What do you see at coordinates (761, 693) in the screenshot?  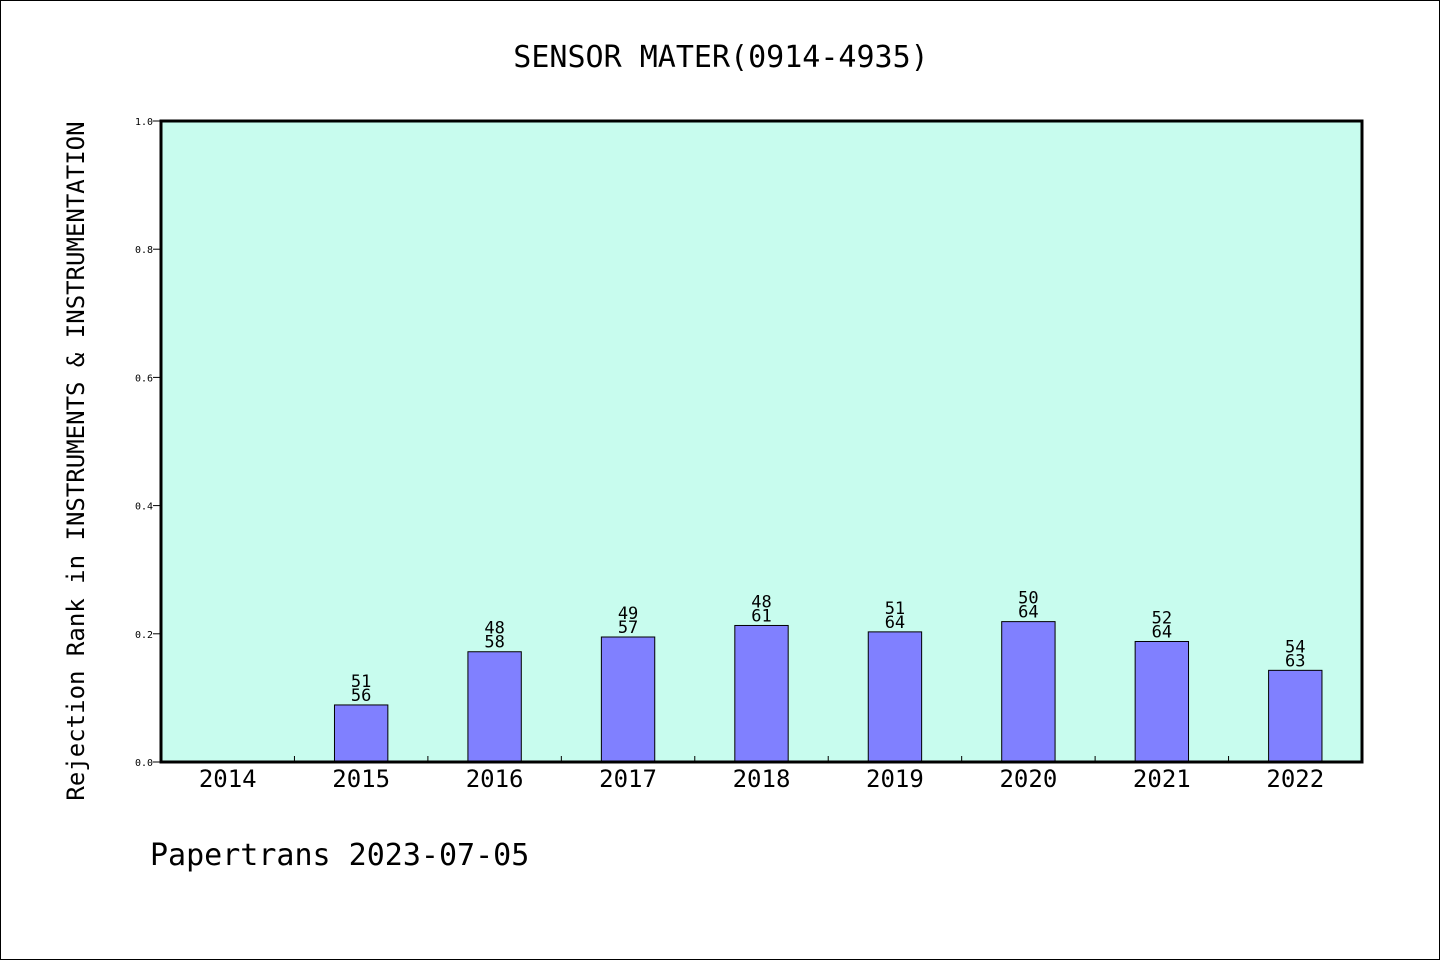 I see `bar-2018` at bounding box center [761, 693].